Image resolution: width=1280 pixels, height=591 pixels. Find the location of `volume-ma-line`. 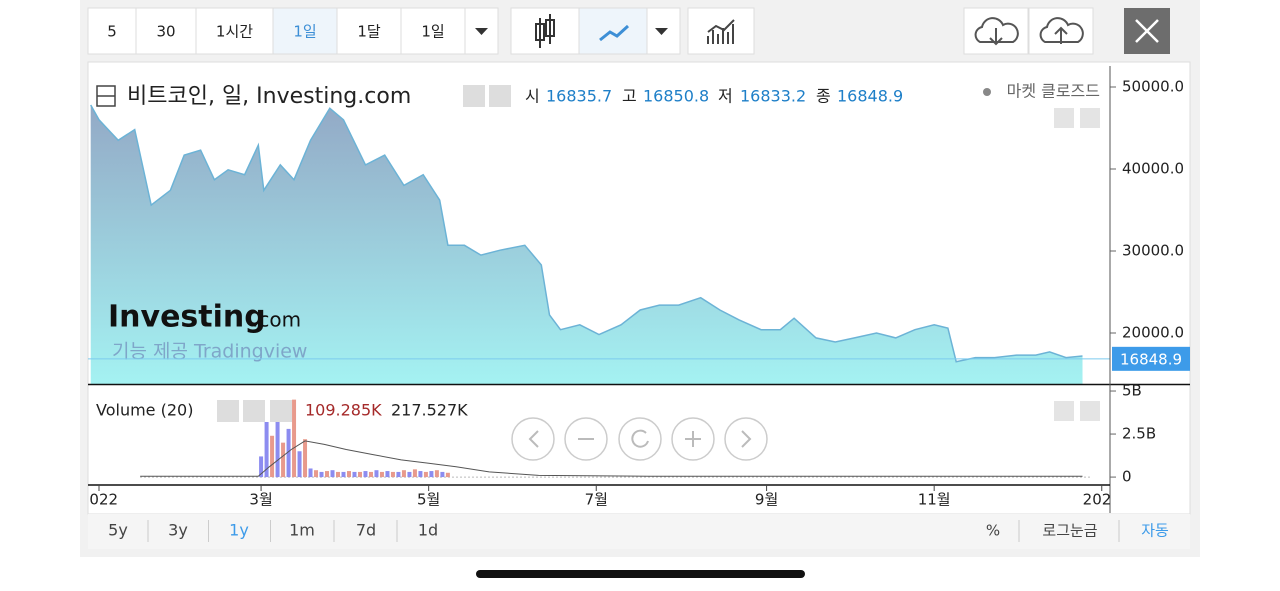

volume-ma-line is located at coordinates (611, 458).